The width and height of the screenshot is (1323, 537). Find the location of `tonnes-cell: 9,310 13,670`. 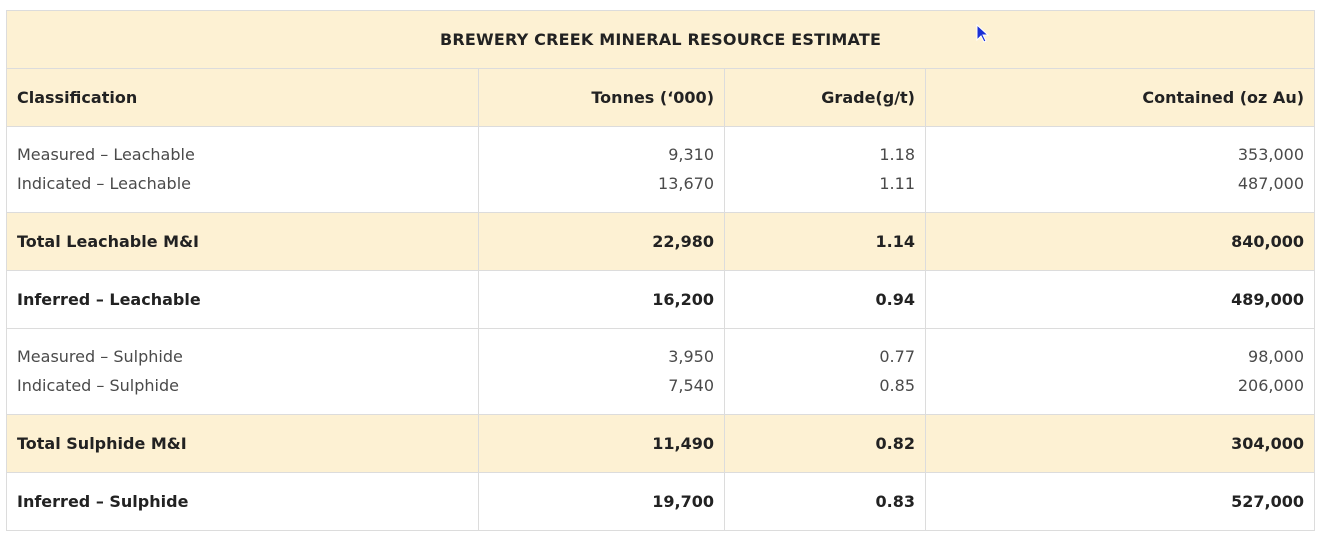

tonnes-cell: 9,310 13,670 is located at coordinates (601, 169).